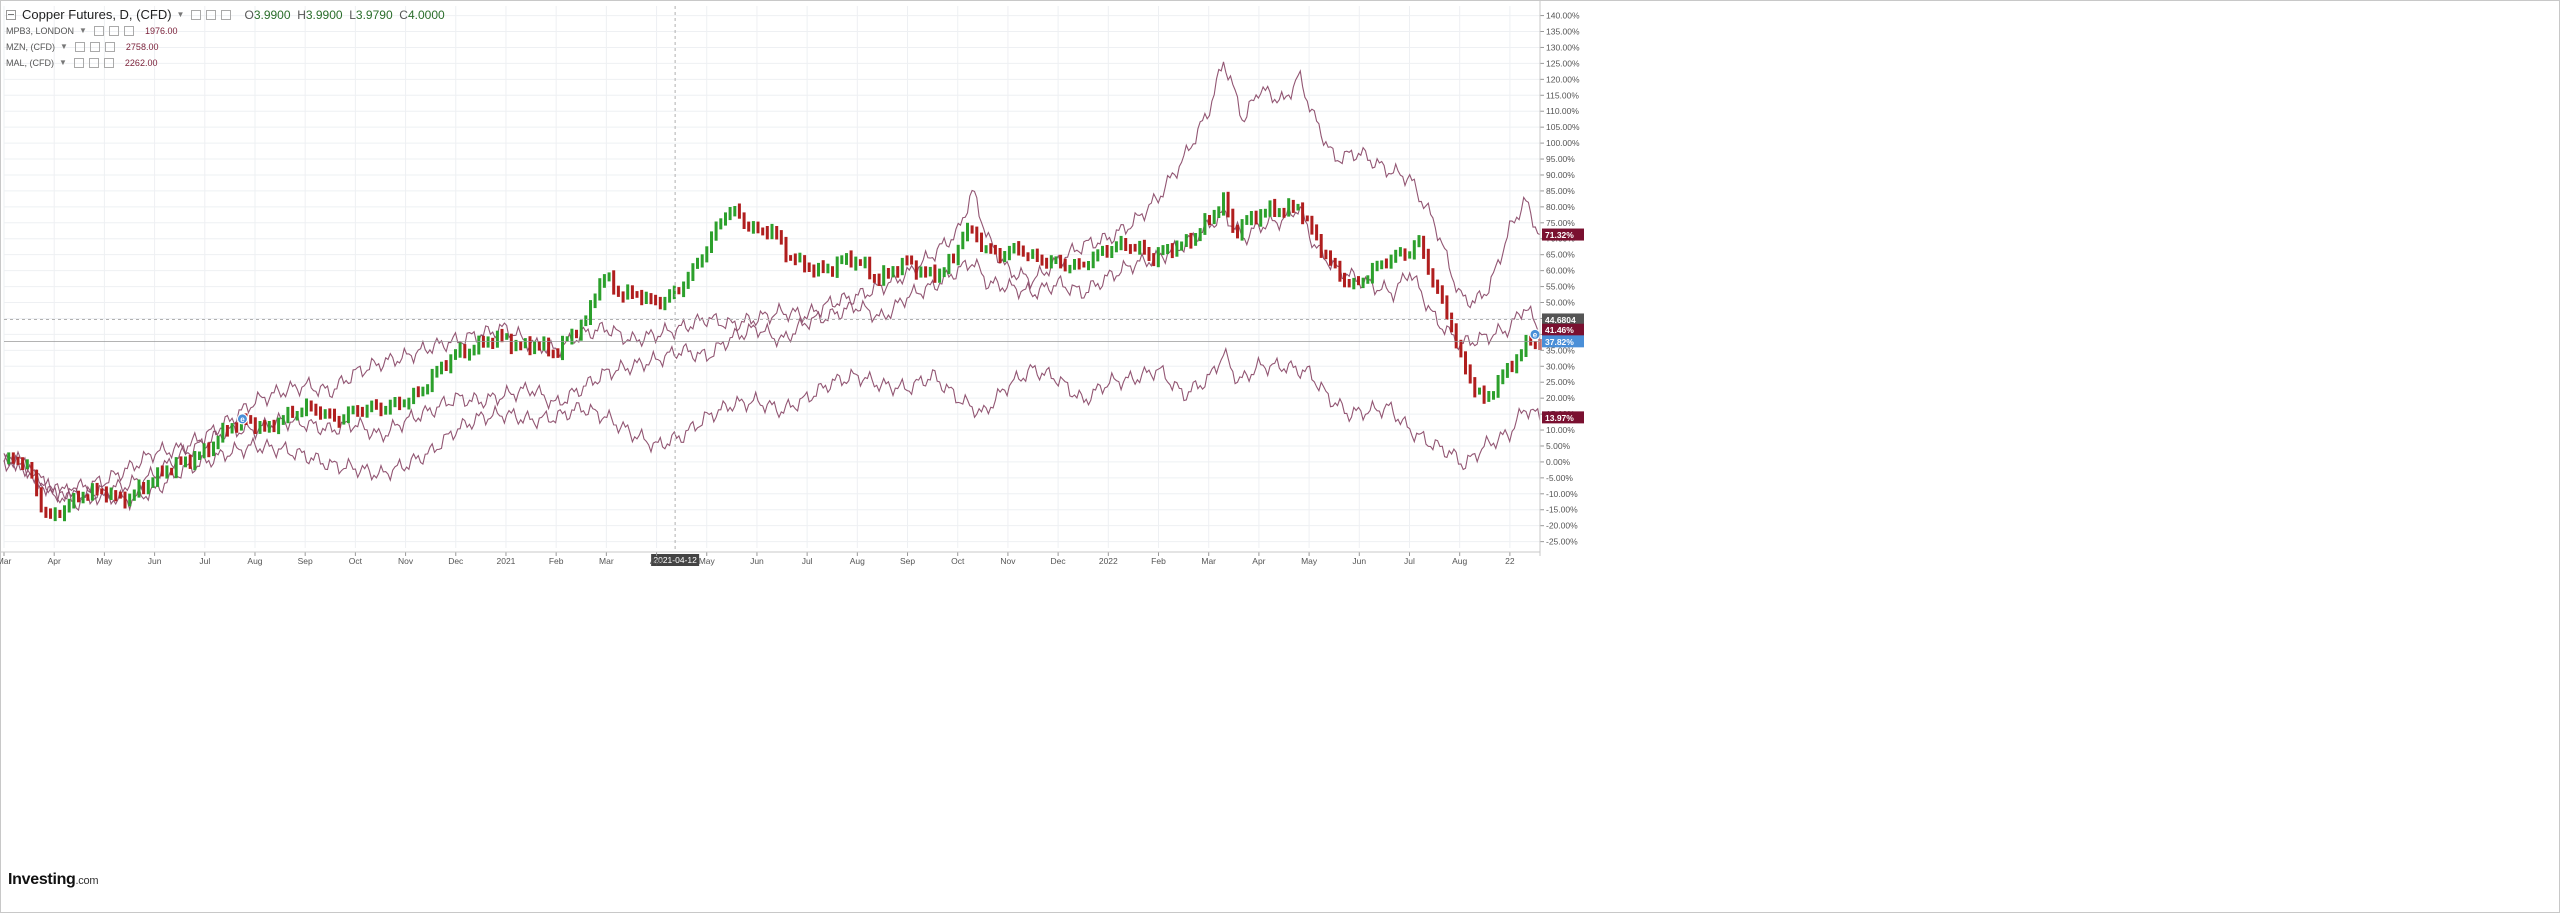  Describe the element at coordinates (40, 31) in the screenshot. I see `compare-symbol: MPB3, LONDON` at that location.